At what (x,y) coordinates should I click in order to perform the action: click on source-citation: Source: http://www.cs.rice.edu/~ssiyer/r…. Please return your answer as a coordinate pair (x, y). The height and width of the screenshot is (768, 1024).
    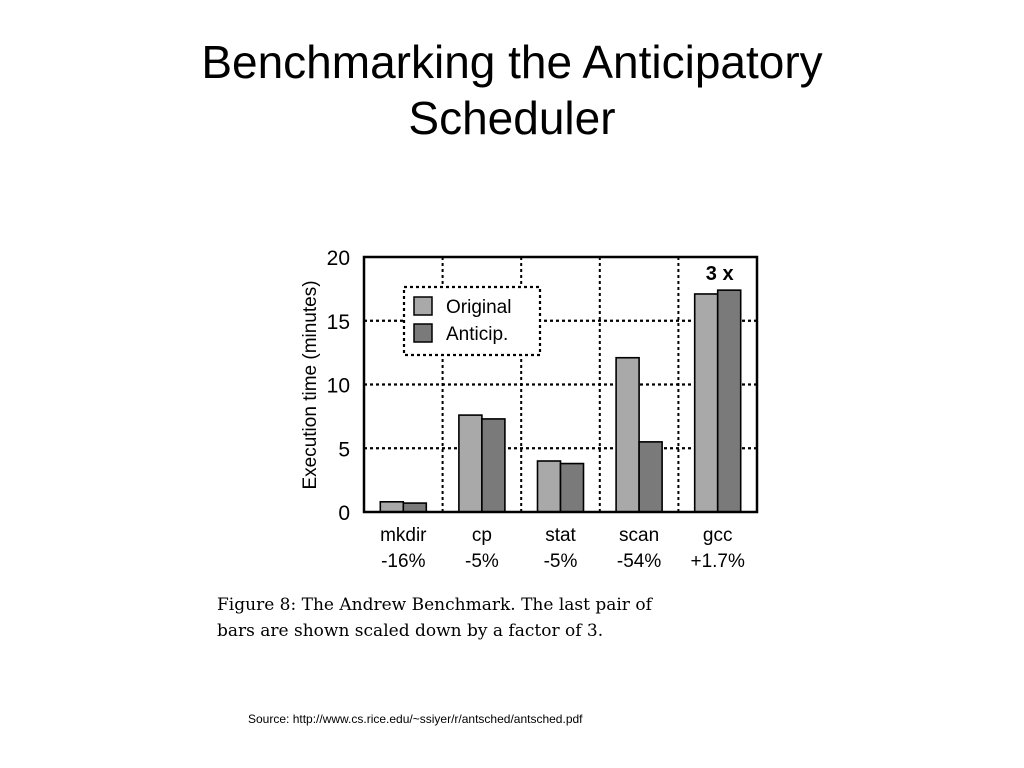
    Looking at the image, I should click on (415, 719).